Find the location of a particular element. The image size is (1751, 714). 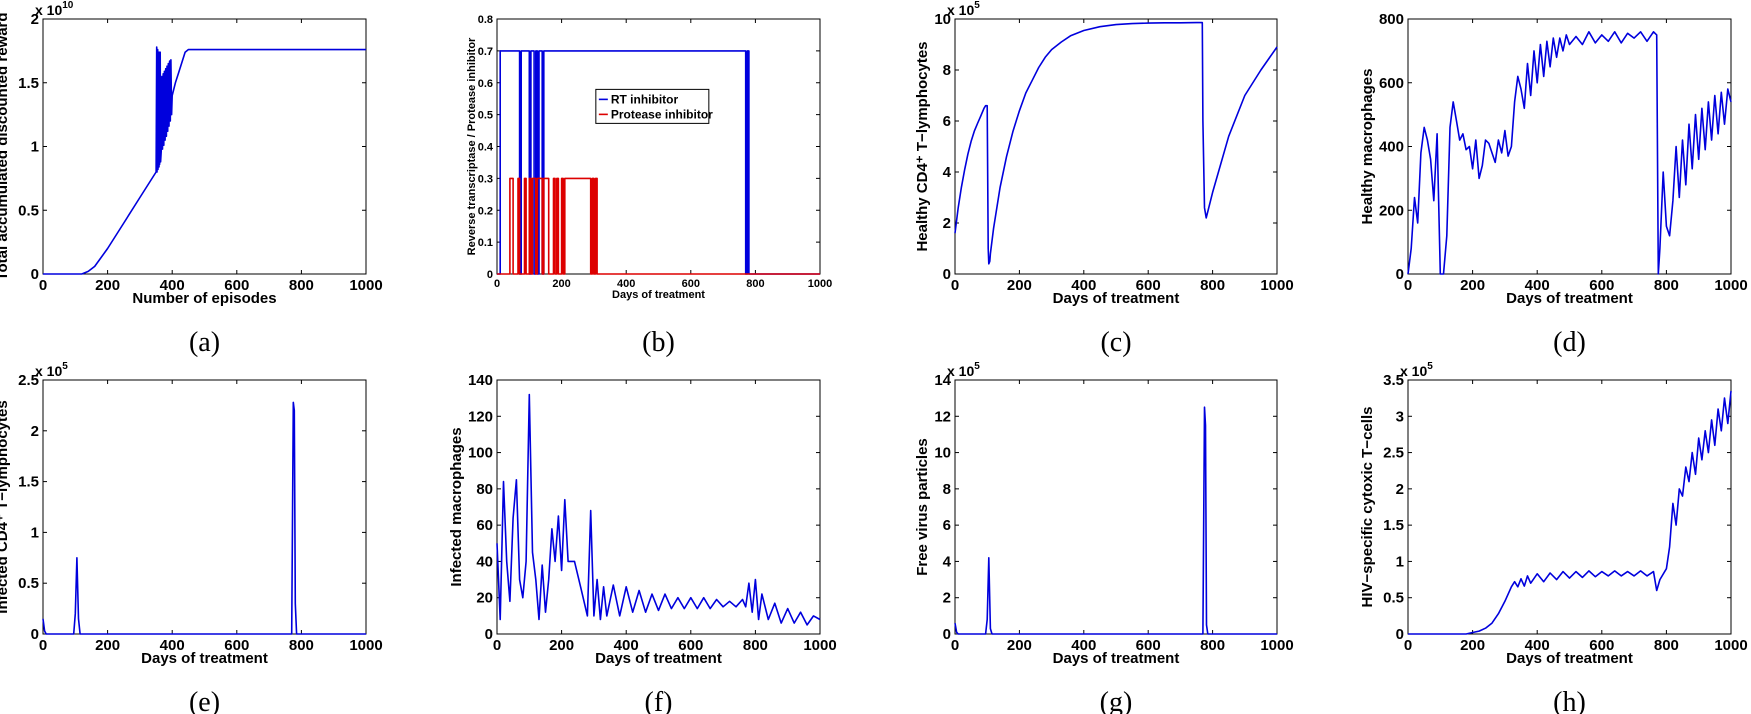

y-axis-label: Free virus particles is located at coordinates (922, 507).